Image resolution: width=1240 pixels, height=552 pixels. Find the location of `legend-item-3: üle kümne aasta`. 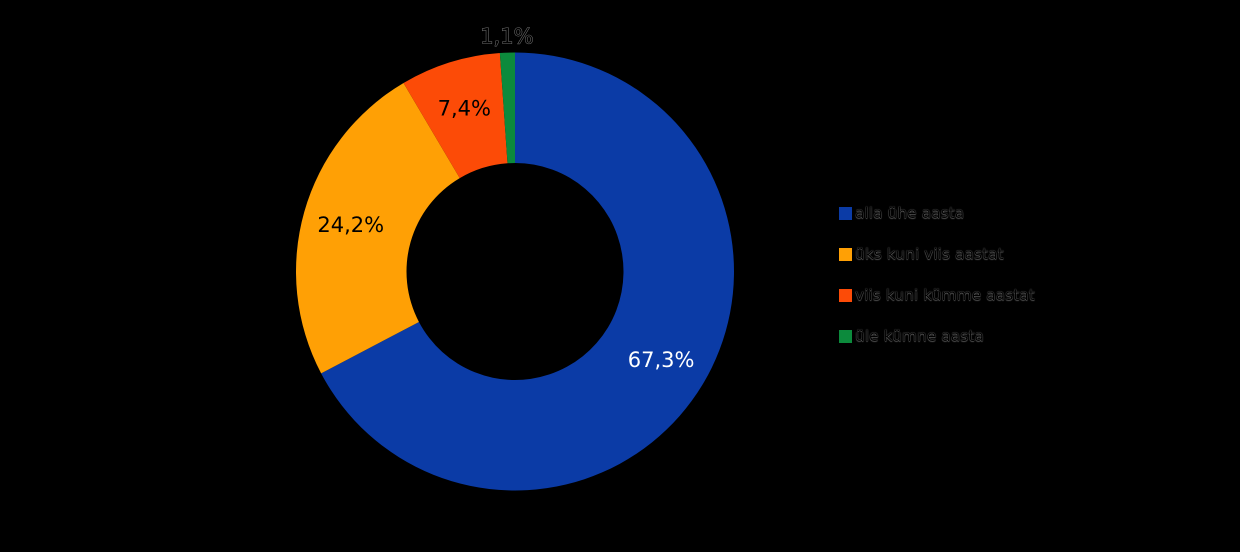

legend-item-3: üle kümne aasta is located at coordinates (937, 336).